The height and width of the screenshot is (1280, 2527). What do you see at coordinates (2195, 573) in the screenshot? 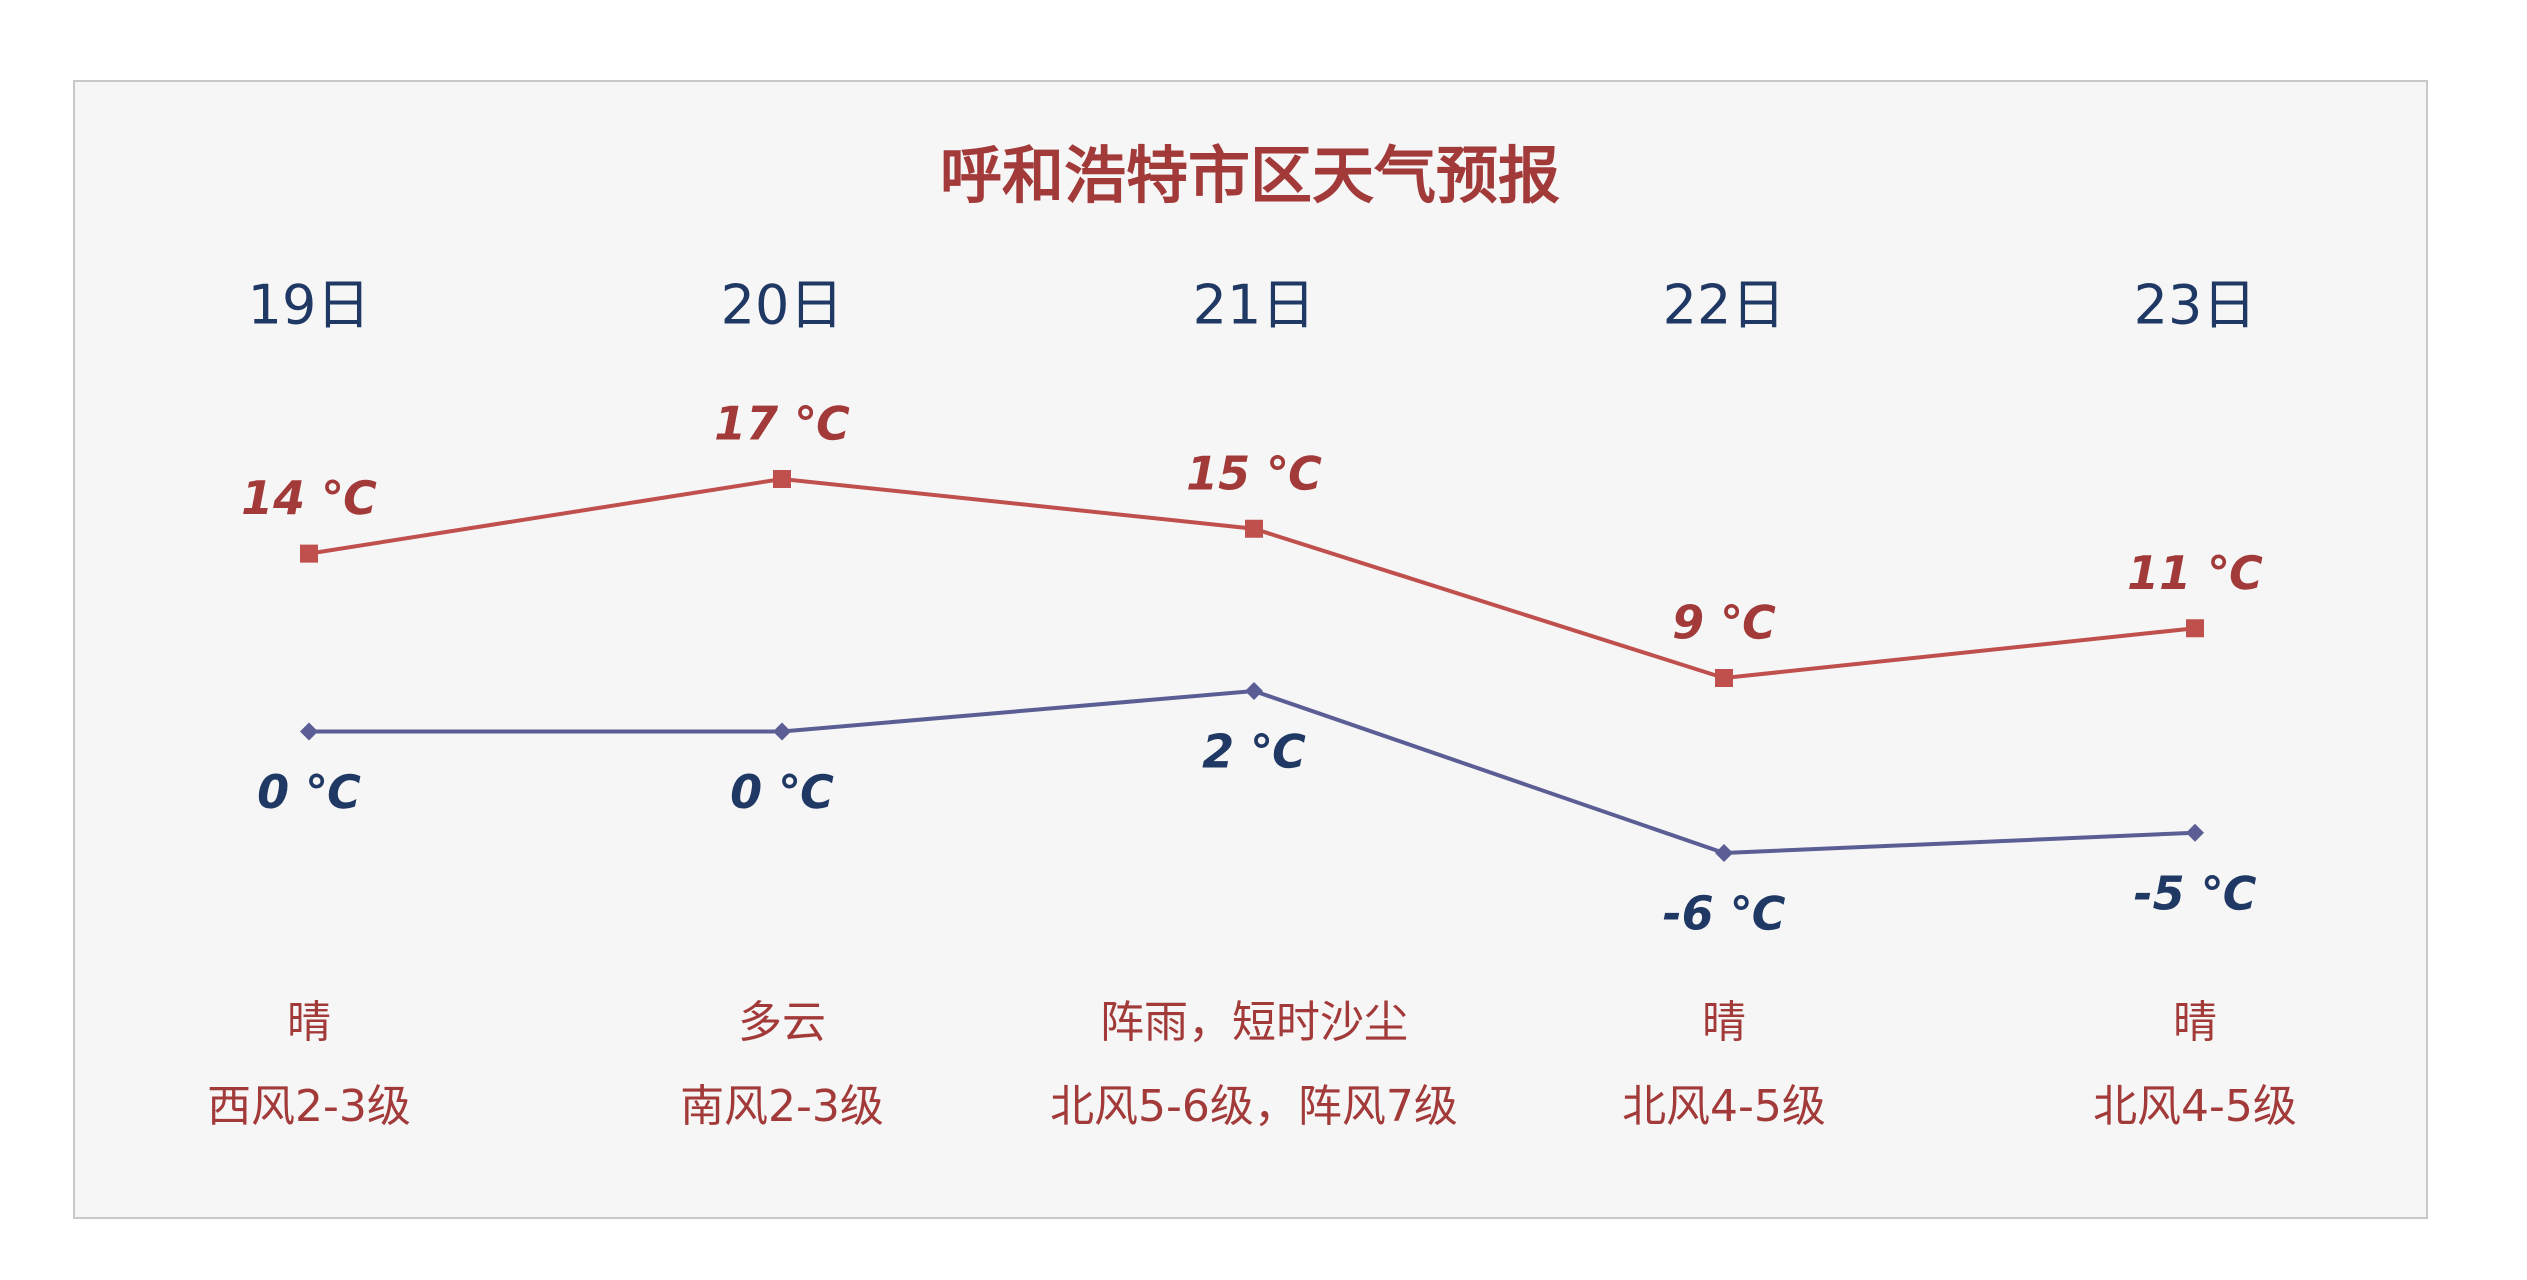
I see `value-label: 11 ℃` at bounding box center [2195, 573].